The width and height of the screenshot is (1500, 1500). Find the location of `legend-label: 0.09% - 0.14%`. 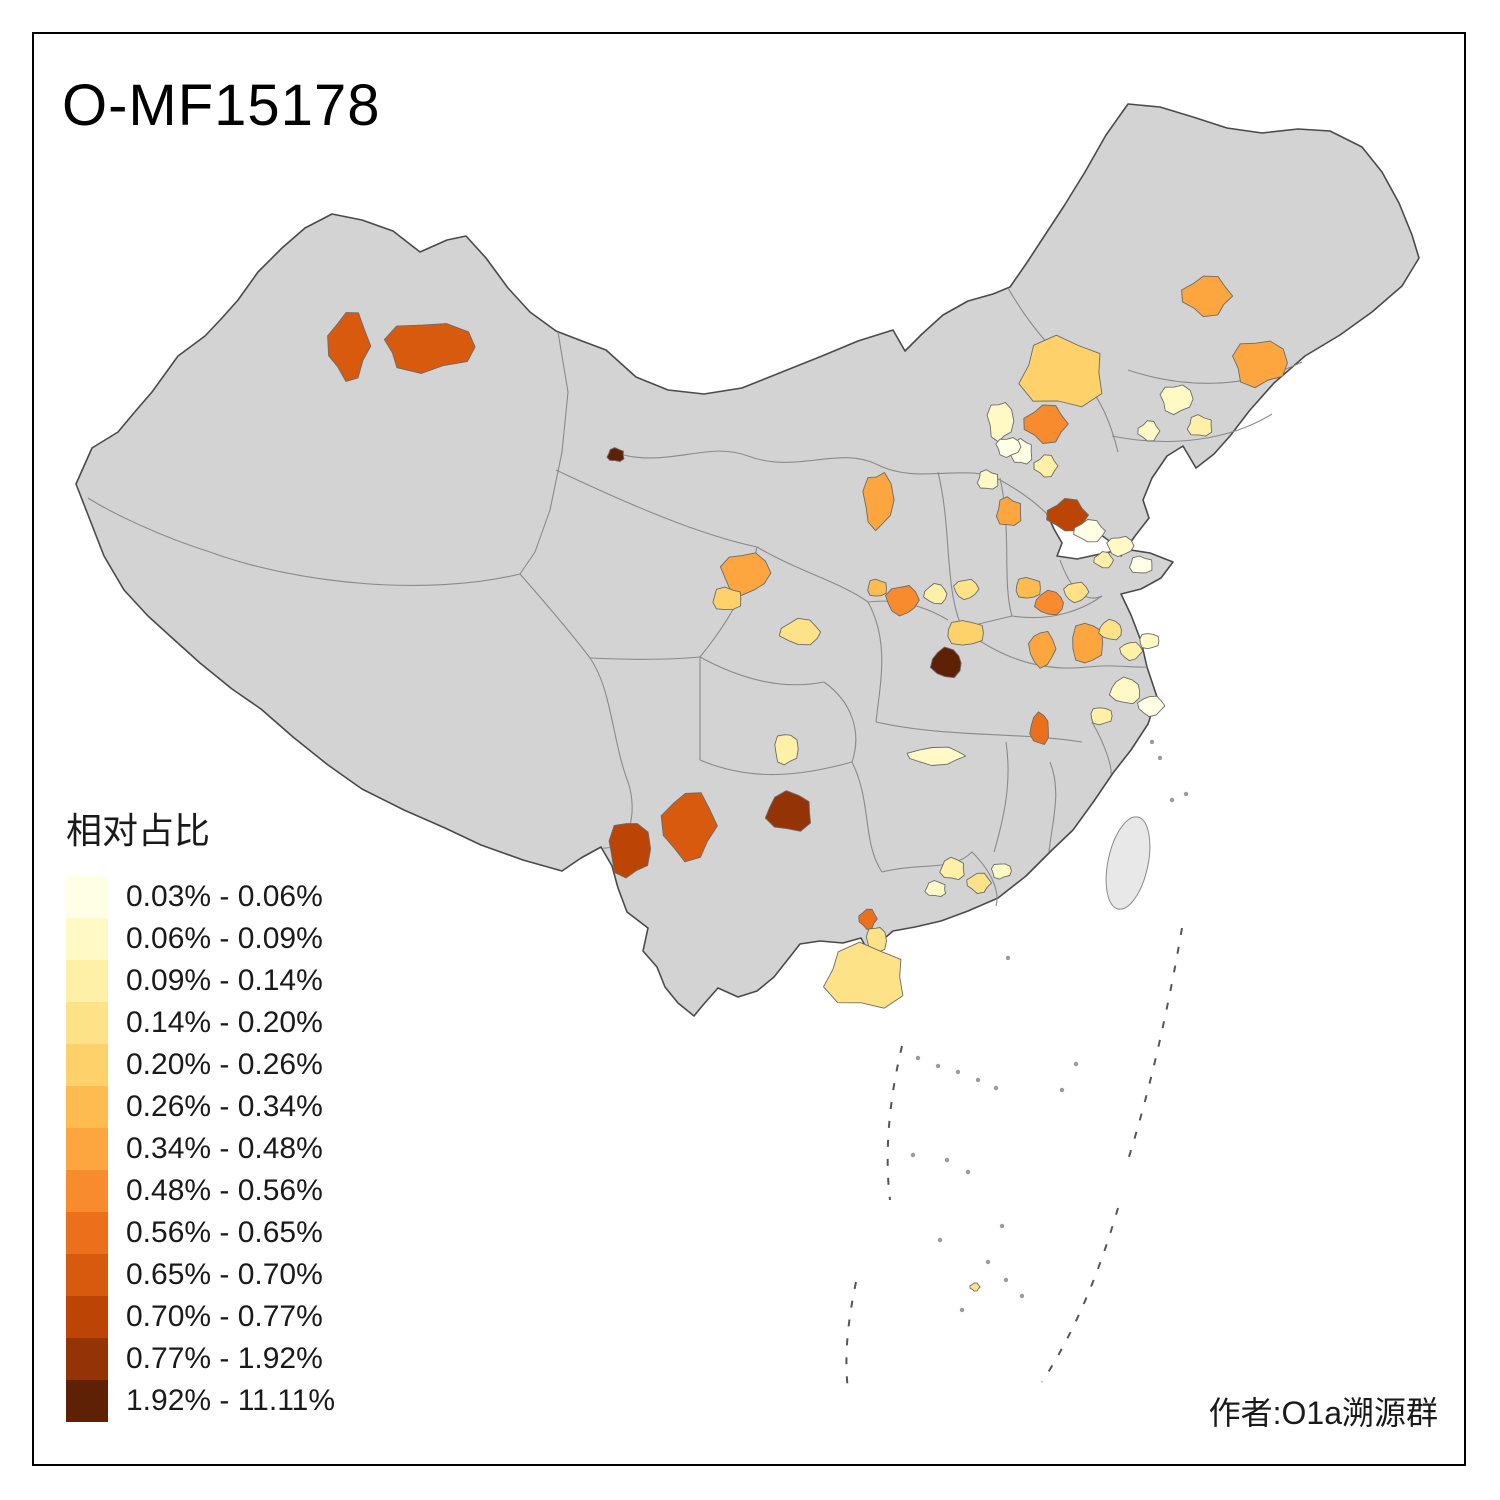

legend-label: 0.09% - 0.14% is located at coordinates (224, 980).